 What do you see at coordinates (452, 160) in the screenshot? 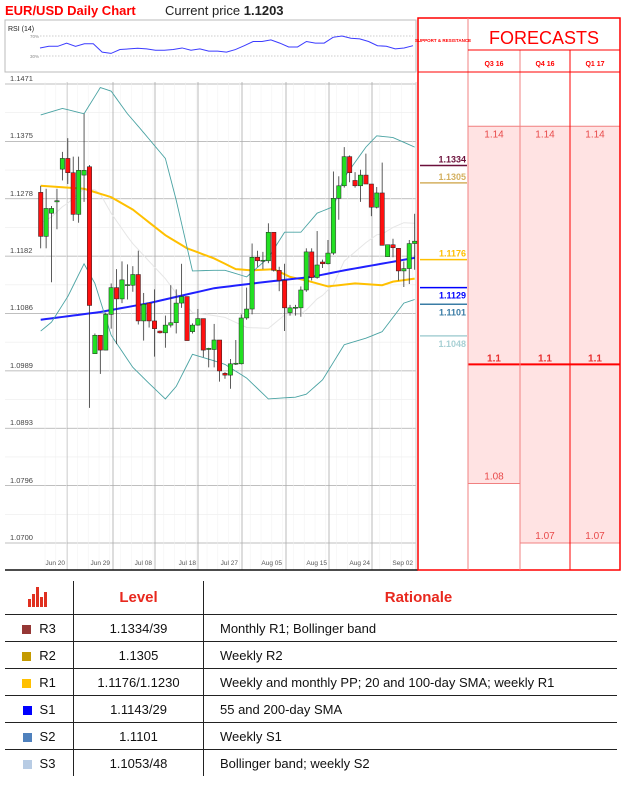
I see `sr-level-value: 1.1334` at bounding box center [452, 160].